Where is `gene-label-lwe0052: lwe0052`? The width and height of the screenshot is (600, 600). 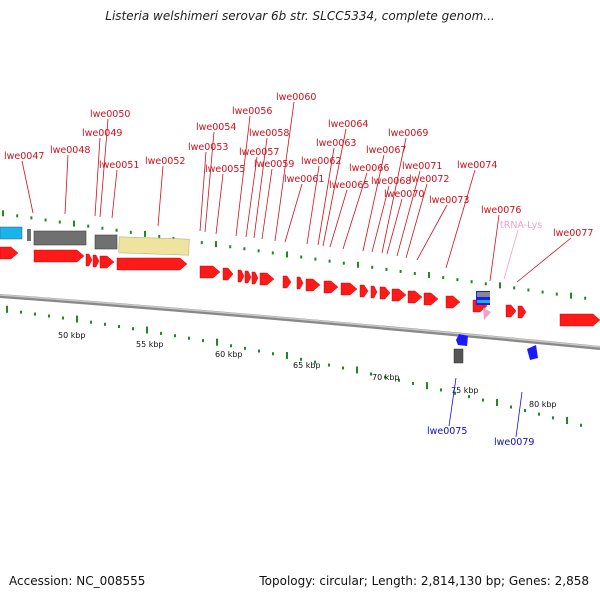 gene-label-lwe0052: lwe0052 is located at coordinates (165, 161).